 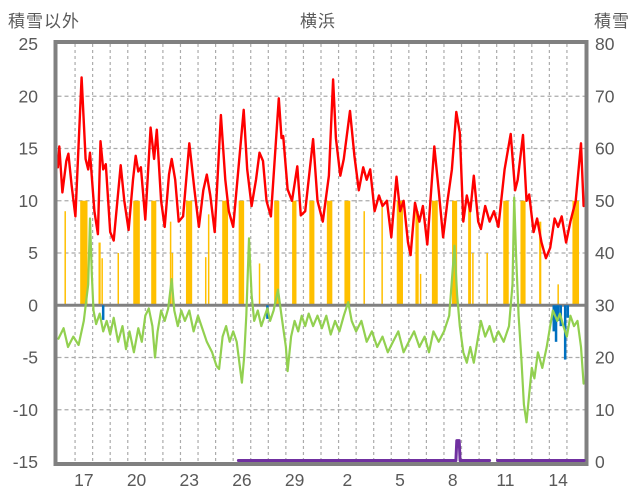 What do you see at coordinates (453, 480) in the screenshot?
I see `x-axis-tick: 8` at bounding box center [453, 480].